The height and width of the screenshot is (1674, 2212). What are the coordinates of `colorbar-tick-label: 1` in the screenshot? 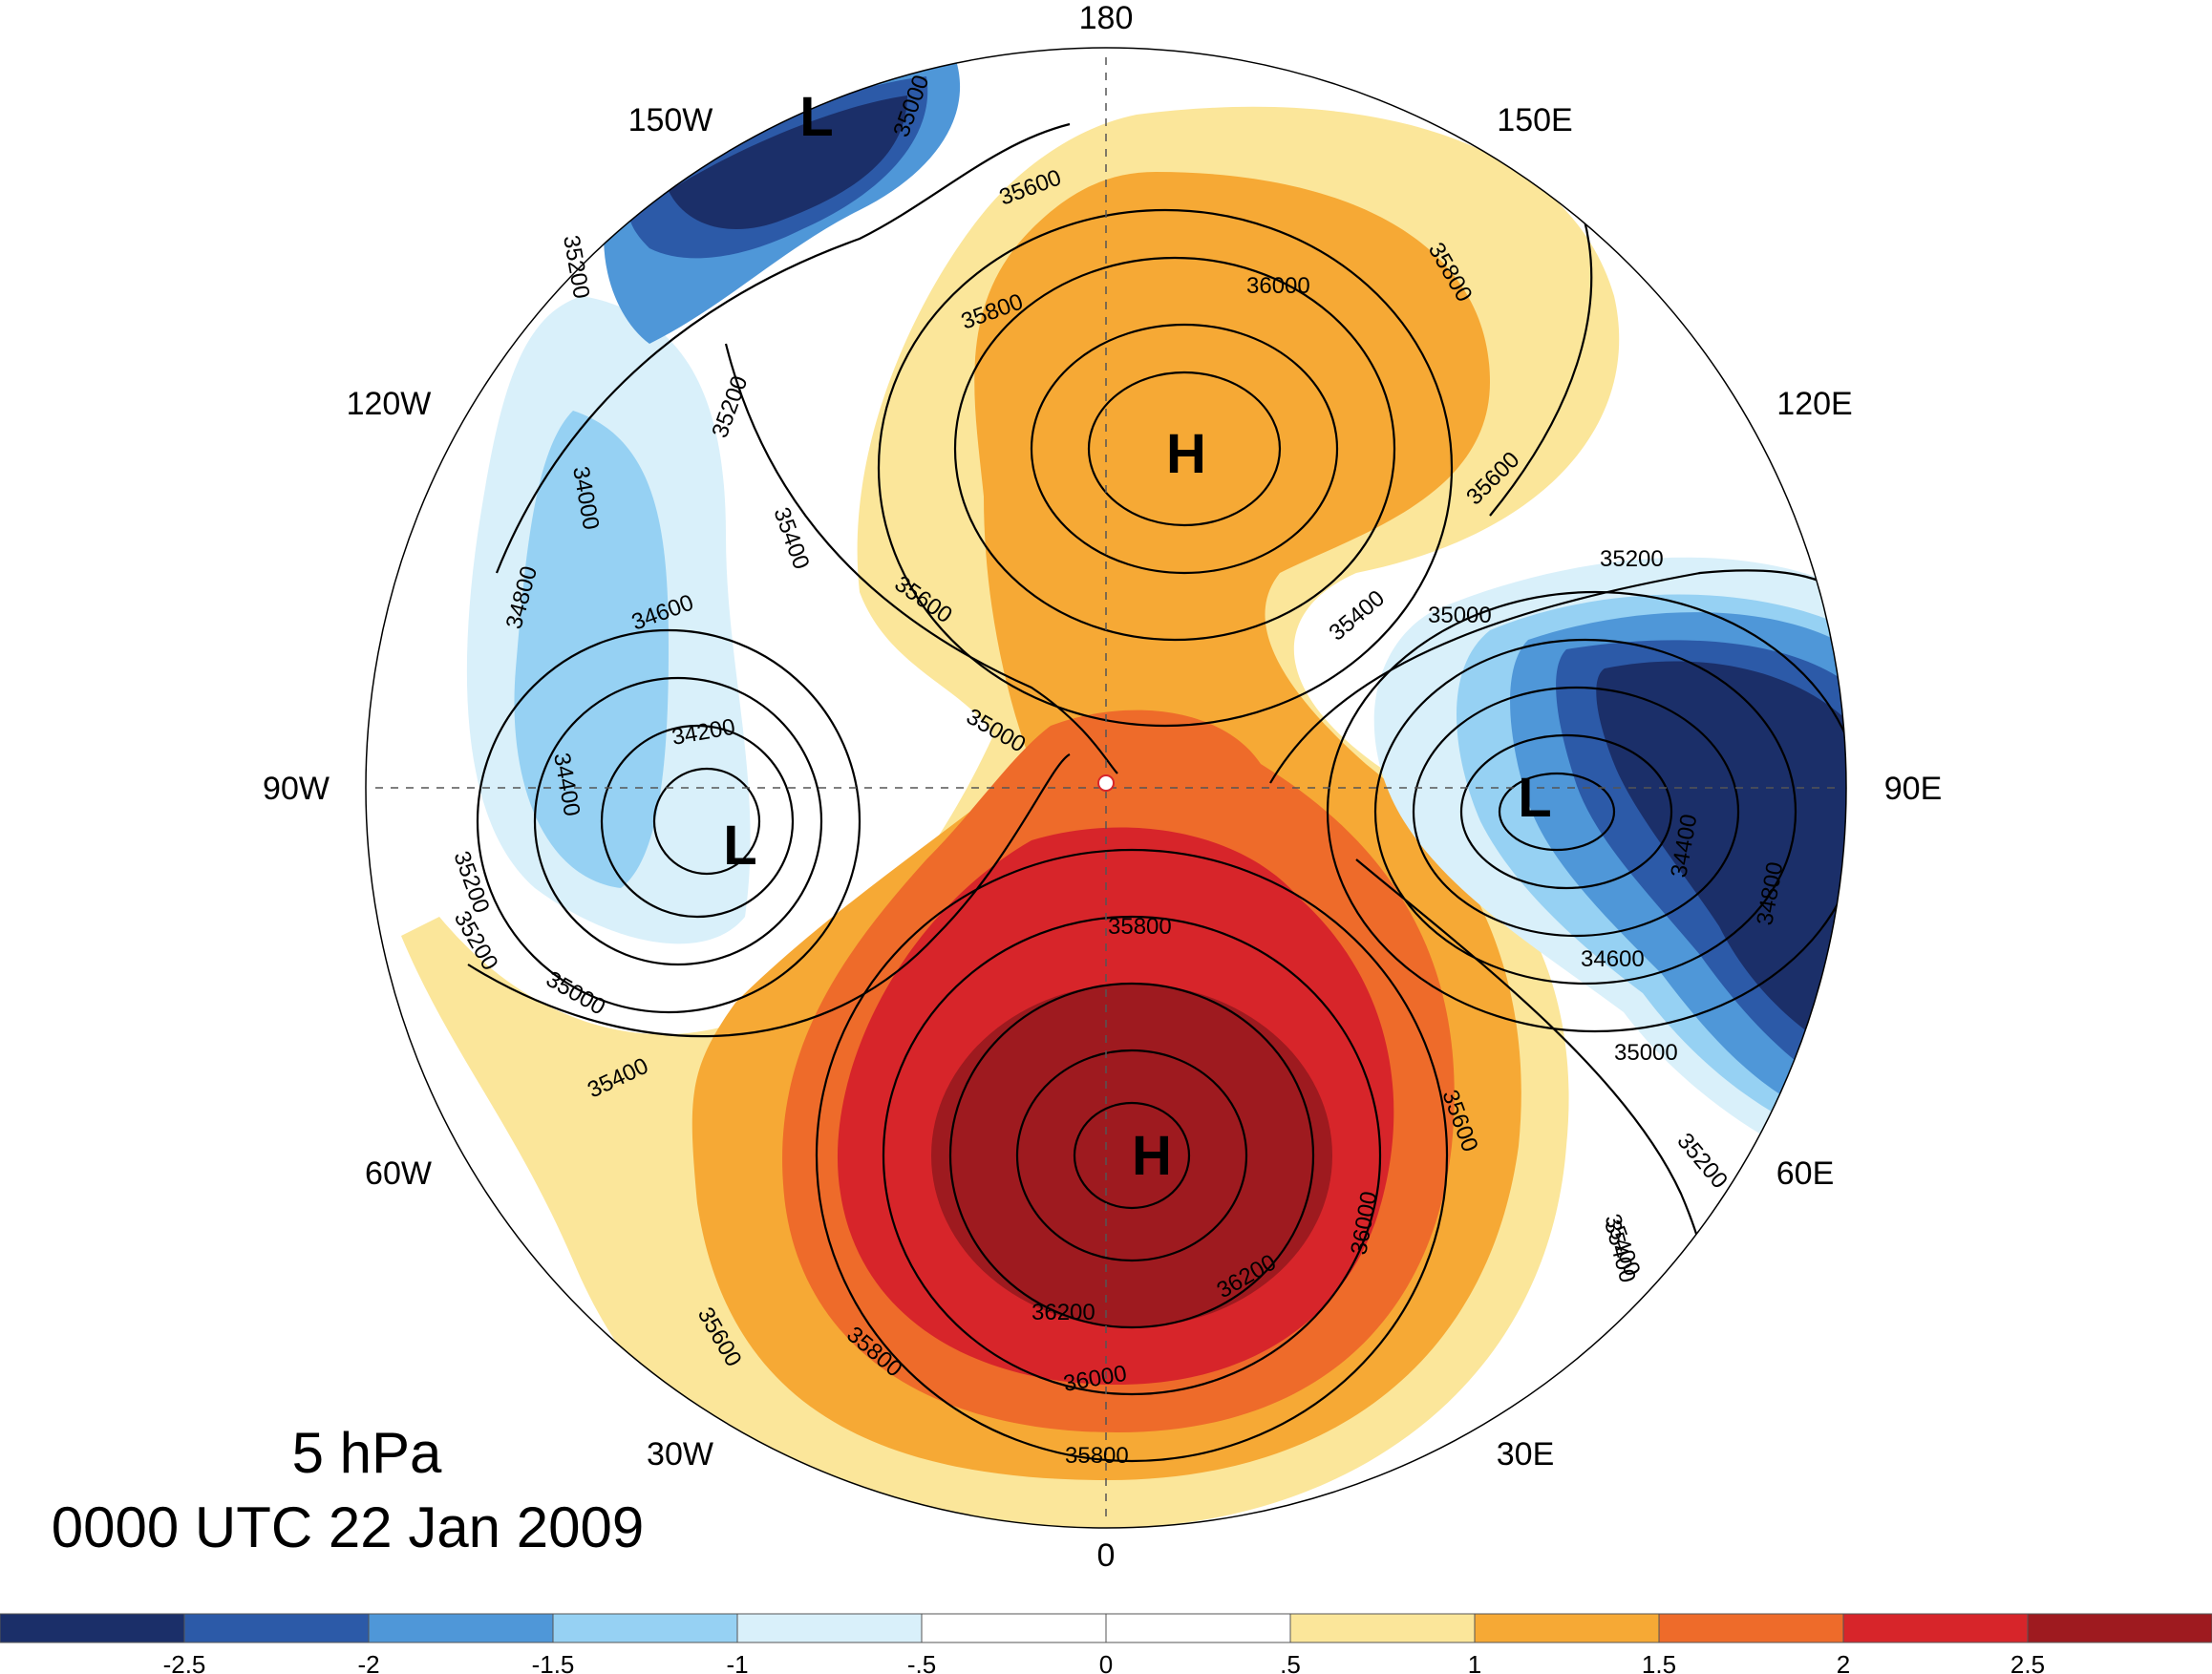 It's located at (1474, 1662).